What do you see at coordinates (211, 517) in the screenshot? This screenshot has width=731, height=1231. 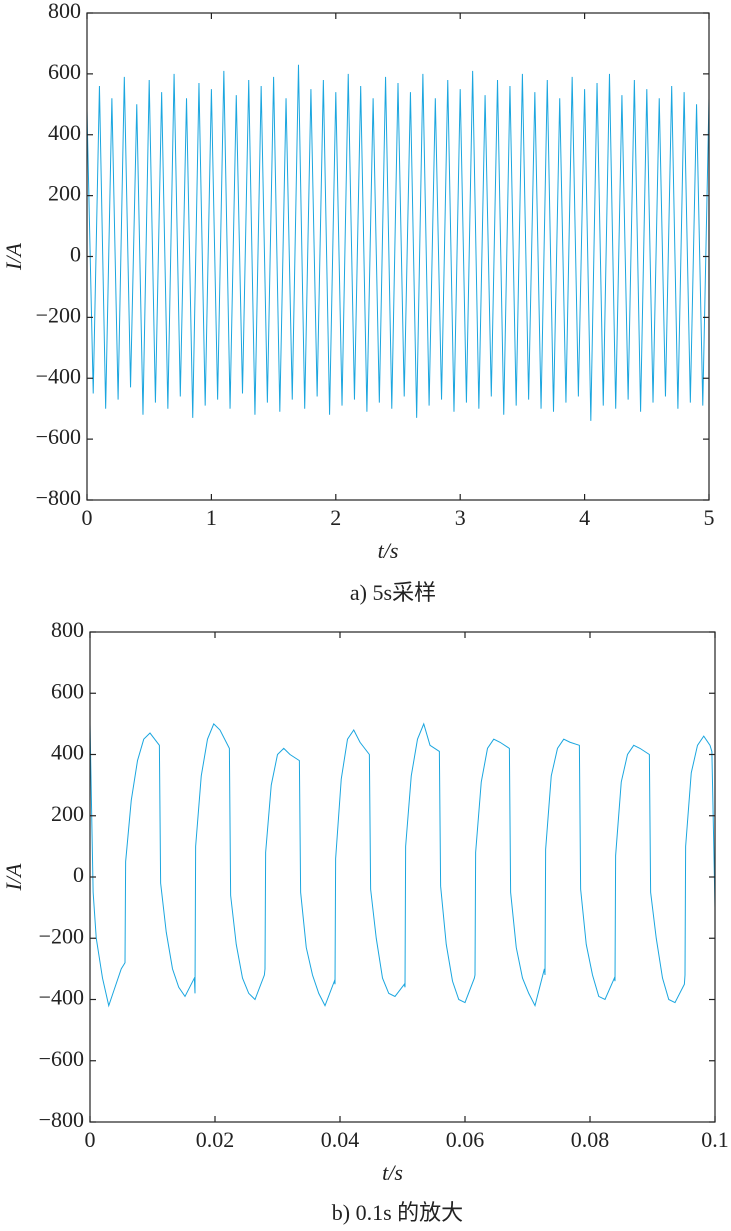 I see `x-tick-label: 1` at bounding box center [211, 517].